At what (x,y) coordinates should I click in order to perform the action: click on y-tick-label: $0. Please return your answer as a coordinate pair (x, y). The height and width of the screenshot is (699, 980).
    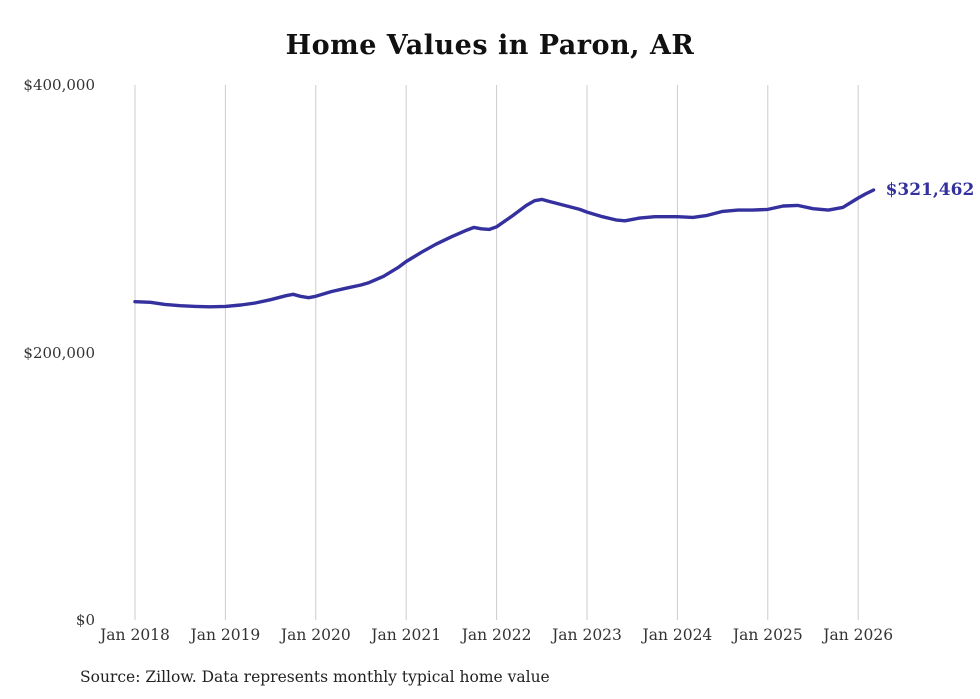
    Looking at the image, I should click on (85, 620).